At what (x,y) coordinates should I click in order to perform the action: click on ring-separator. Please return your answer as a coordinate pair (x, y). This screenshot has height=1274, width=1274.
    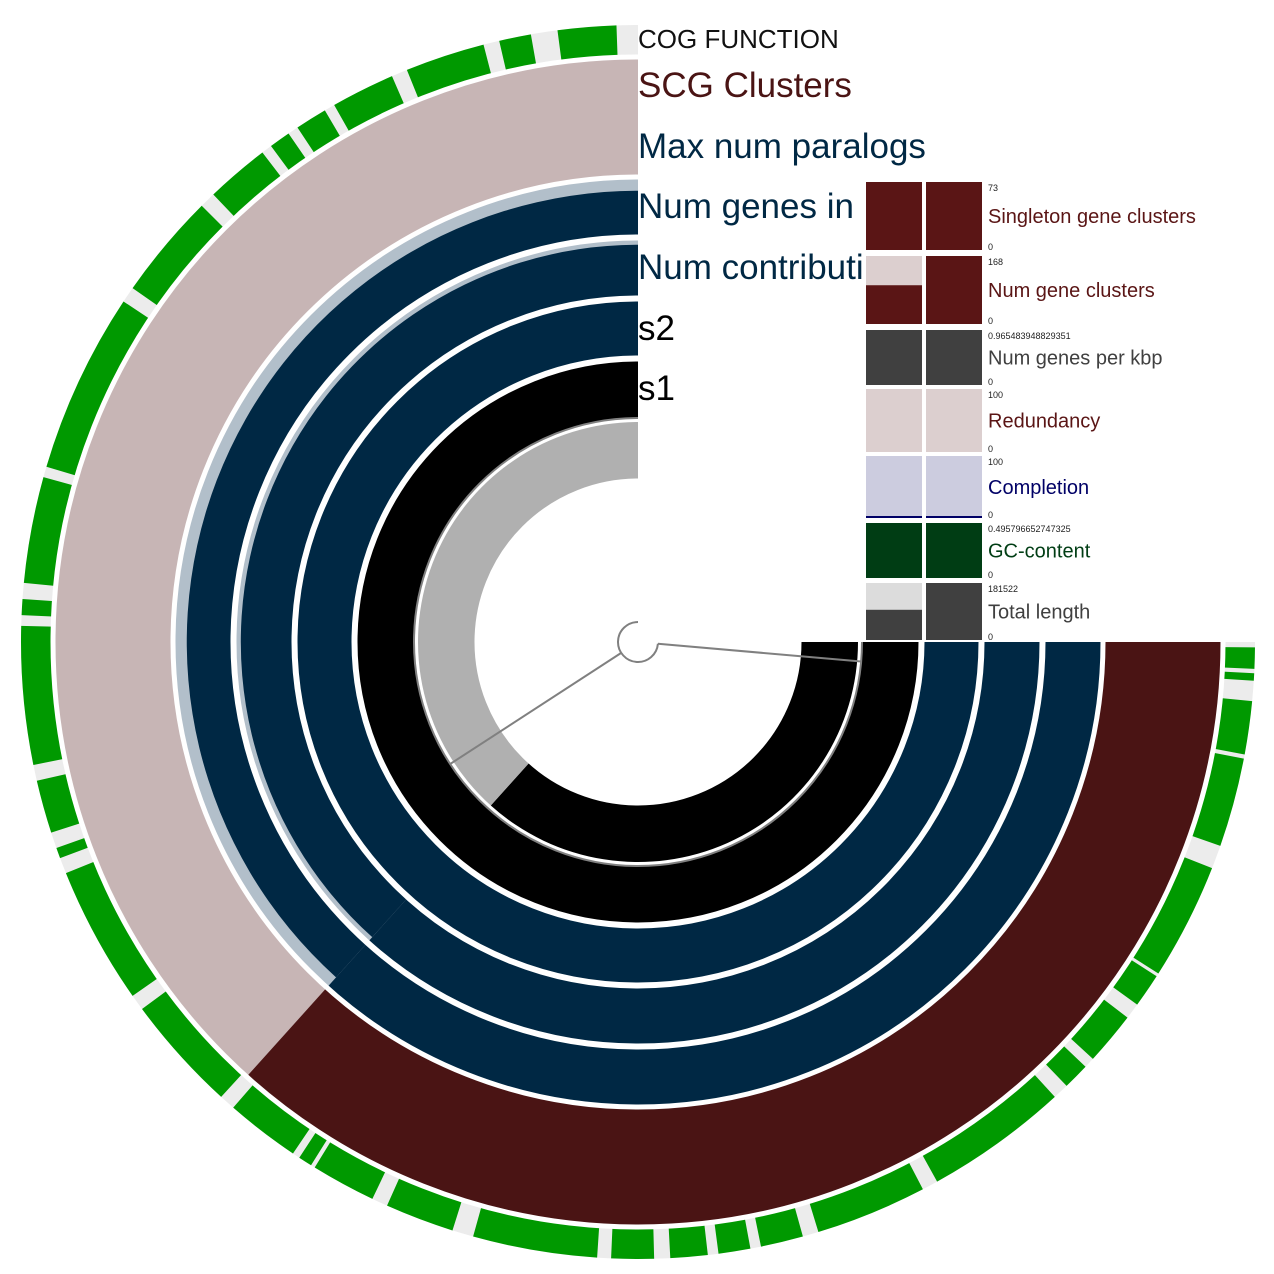
    Looking at the image, I should click on (638, 642).